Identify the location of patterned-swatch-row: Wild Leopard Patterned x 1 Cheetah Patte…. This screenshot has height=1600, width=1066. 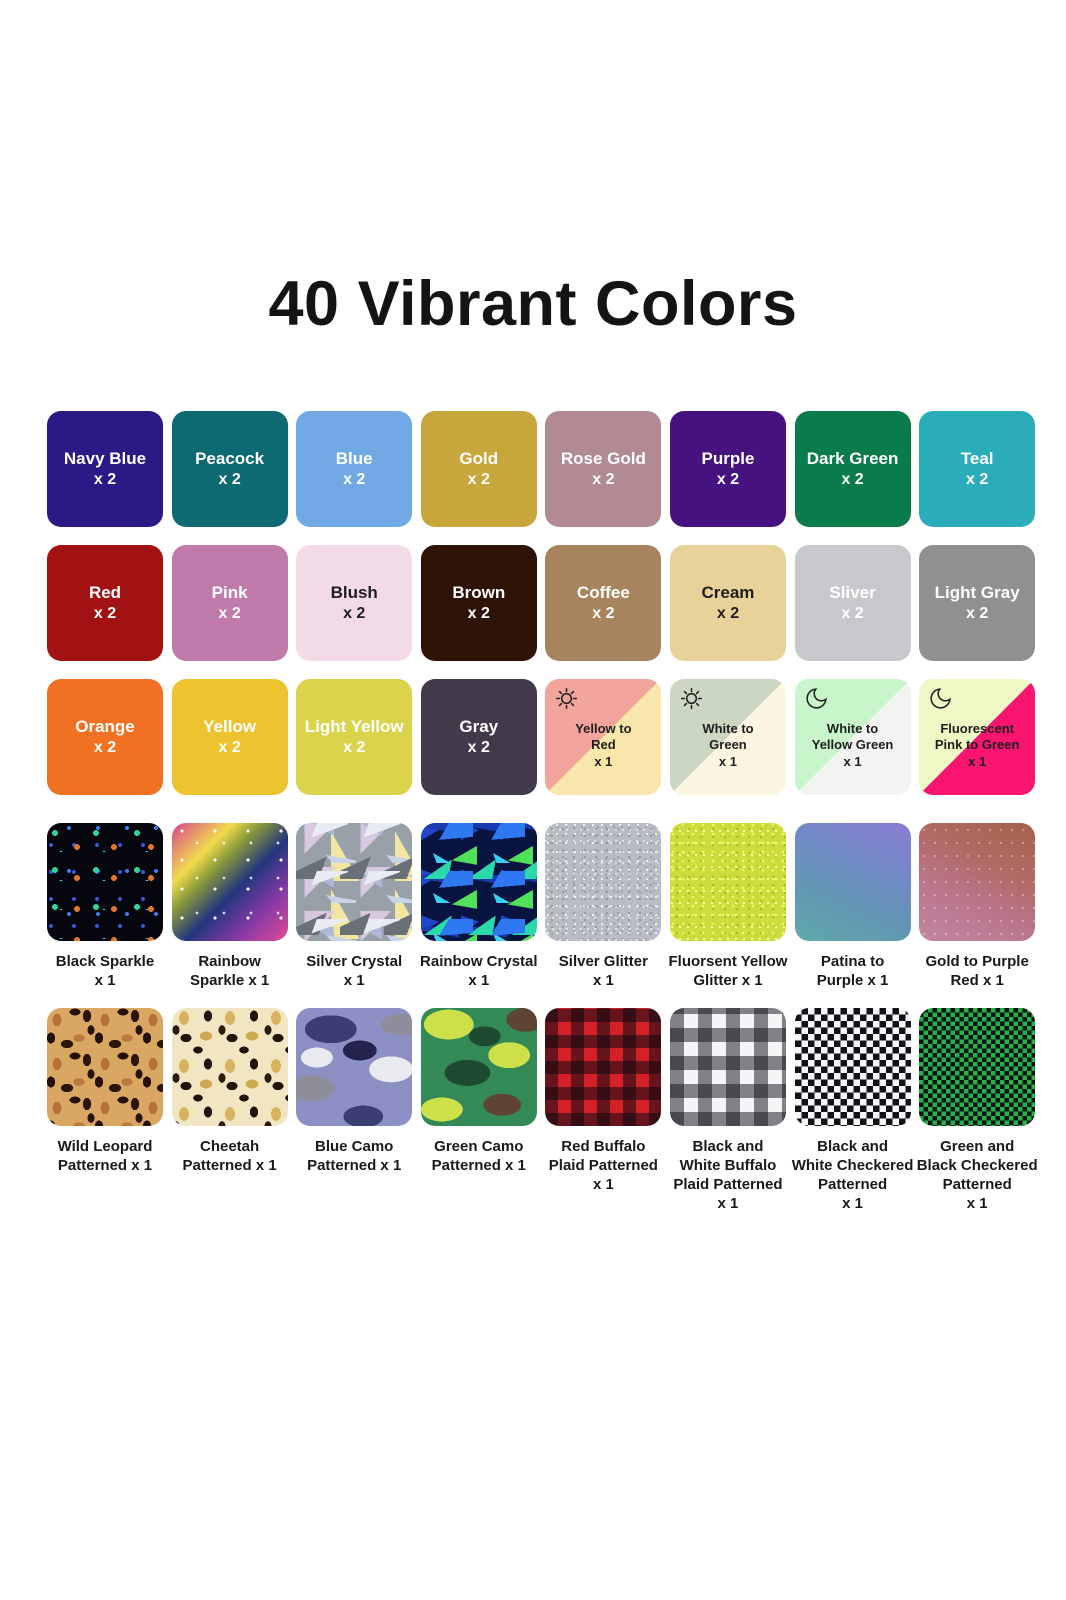
(542, 1110).